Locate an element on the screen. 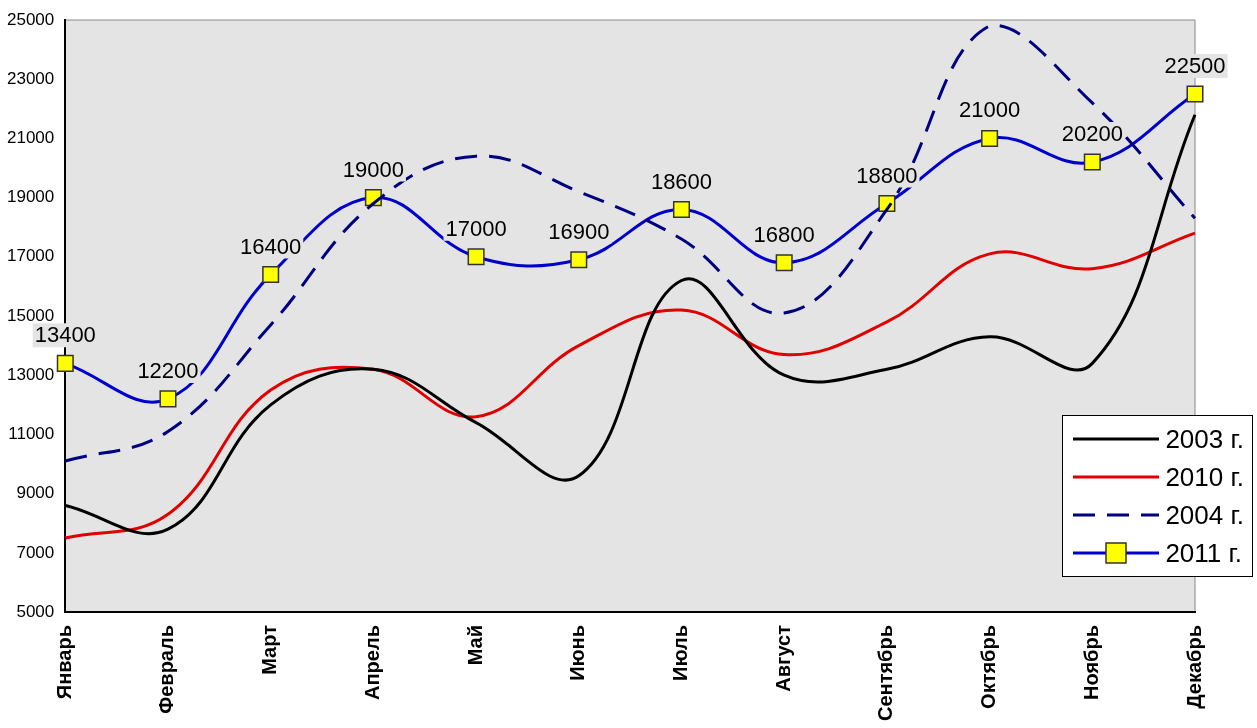  x-tick-label: Май is located at coordinates (474, 645).